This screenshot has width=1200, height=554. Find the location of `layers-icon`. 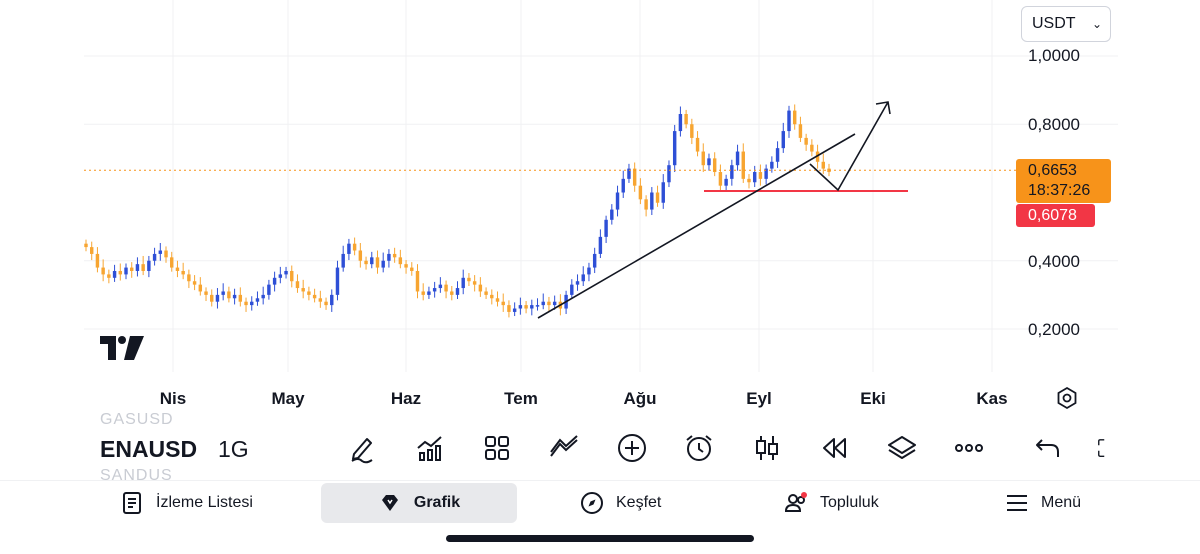

layers-icon is located at coordinates (902, 447).